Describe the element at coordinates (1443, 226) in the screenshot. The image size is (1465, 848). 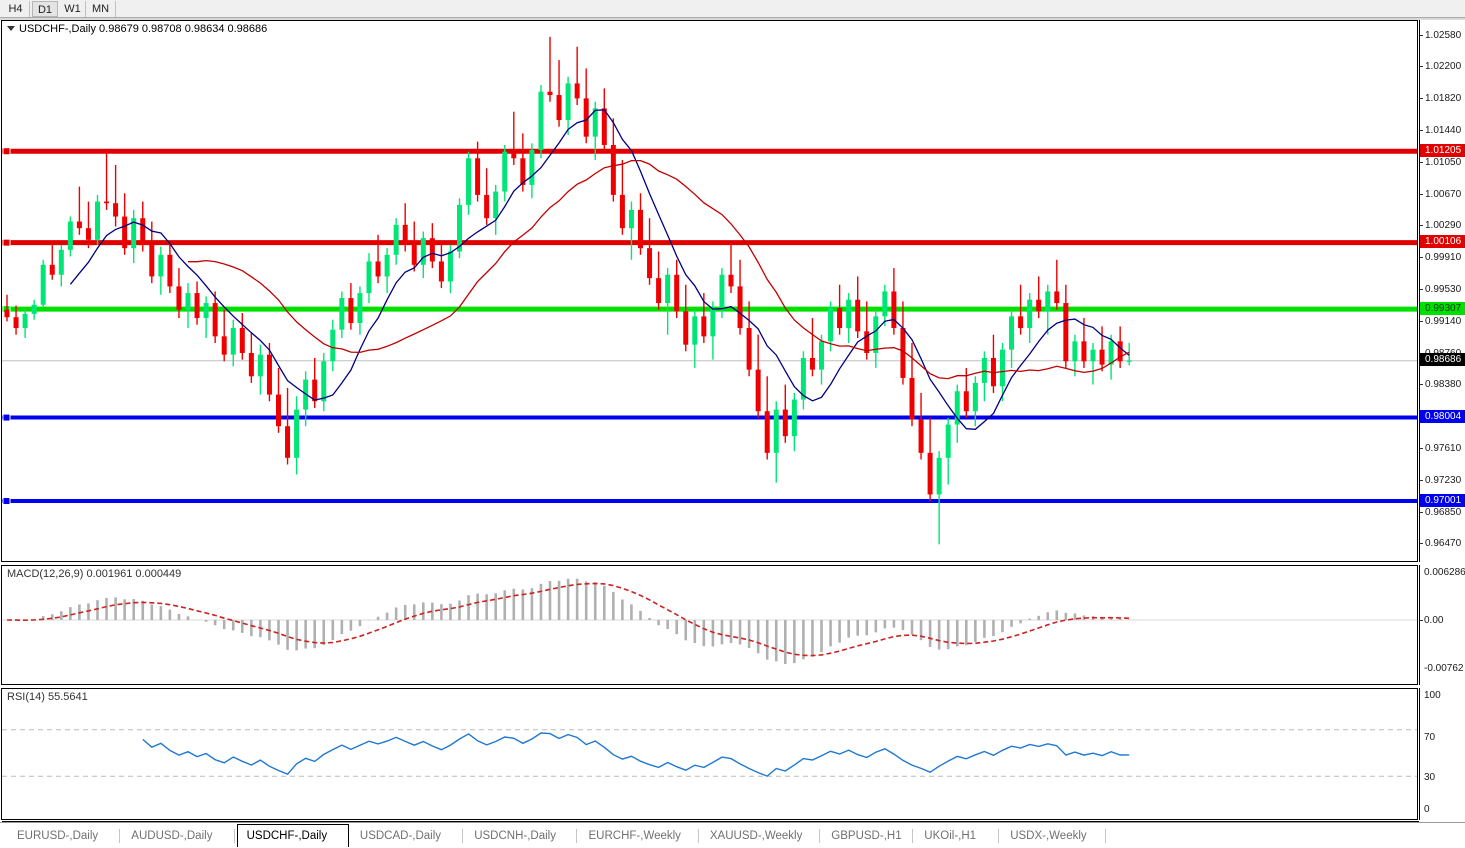
I see `tick-label: 1.00290` at that location.